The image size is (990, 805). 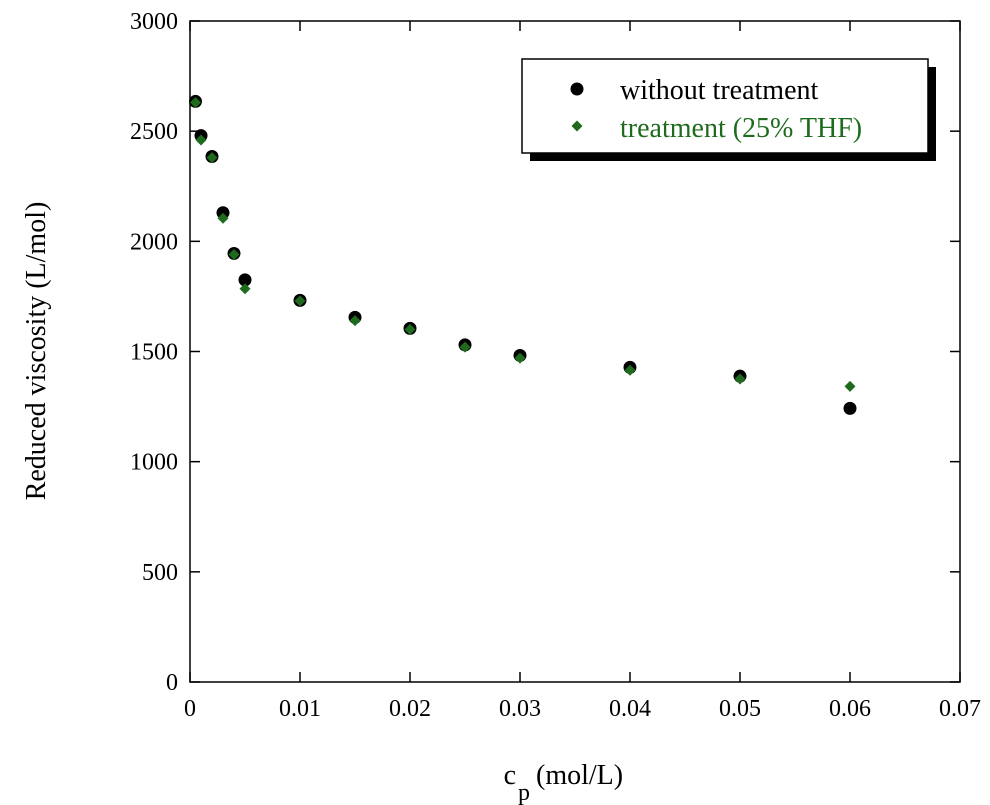 I want to click on y-tick-label: 1000, so click(x=154, y=463).